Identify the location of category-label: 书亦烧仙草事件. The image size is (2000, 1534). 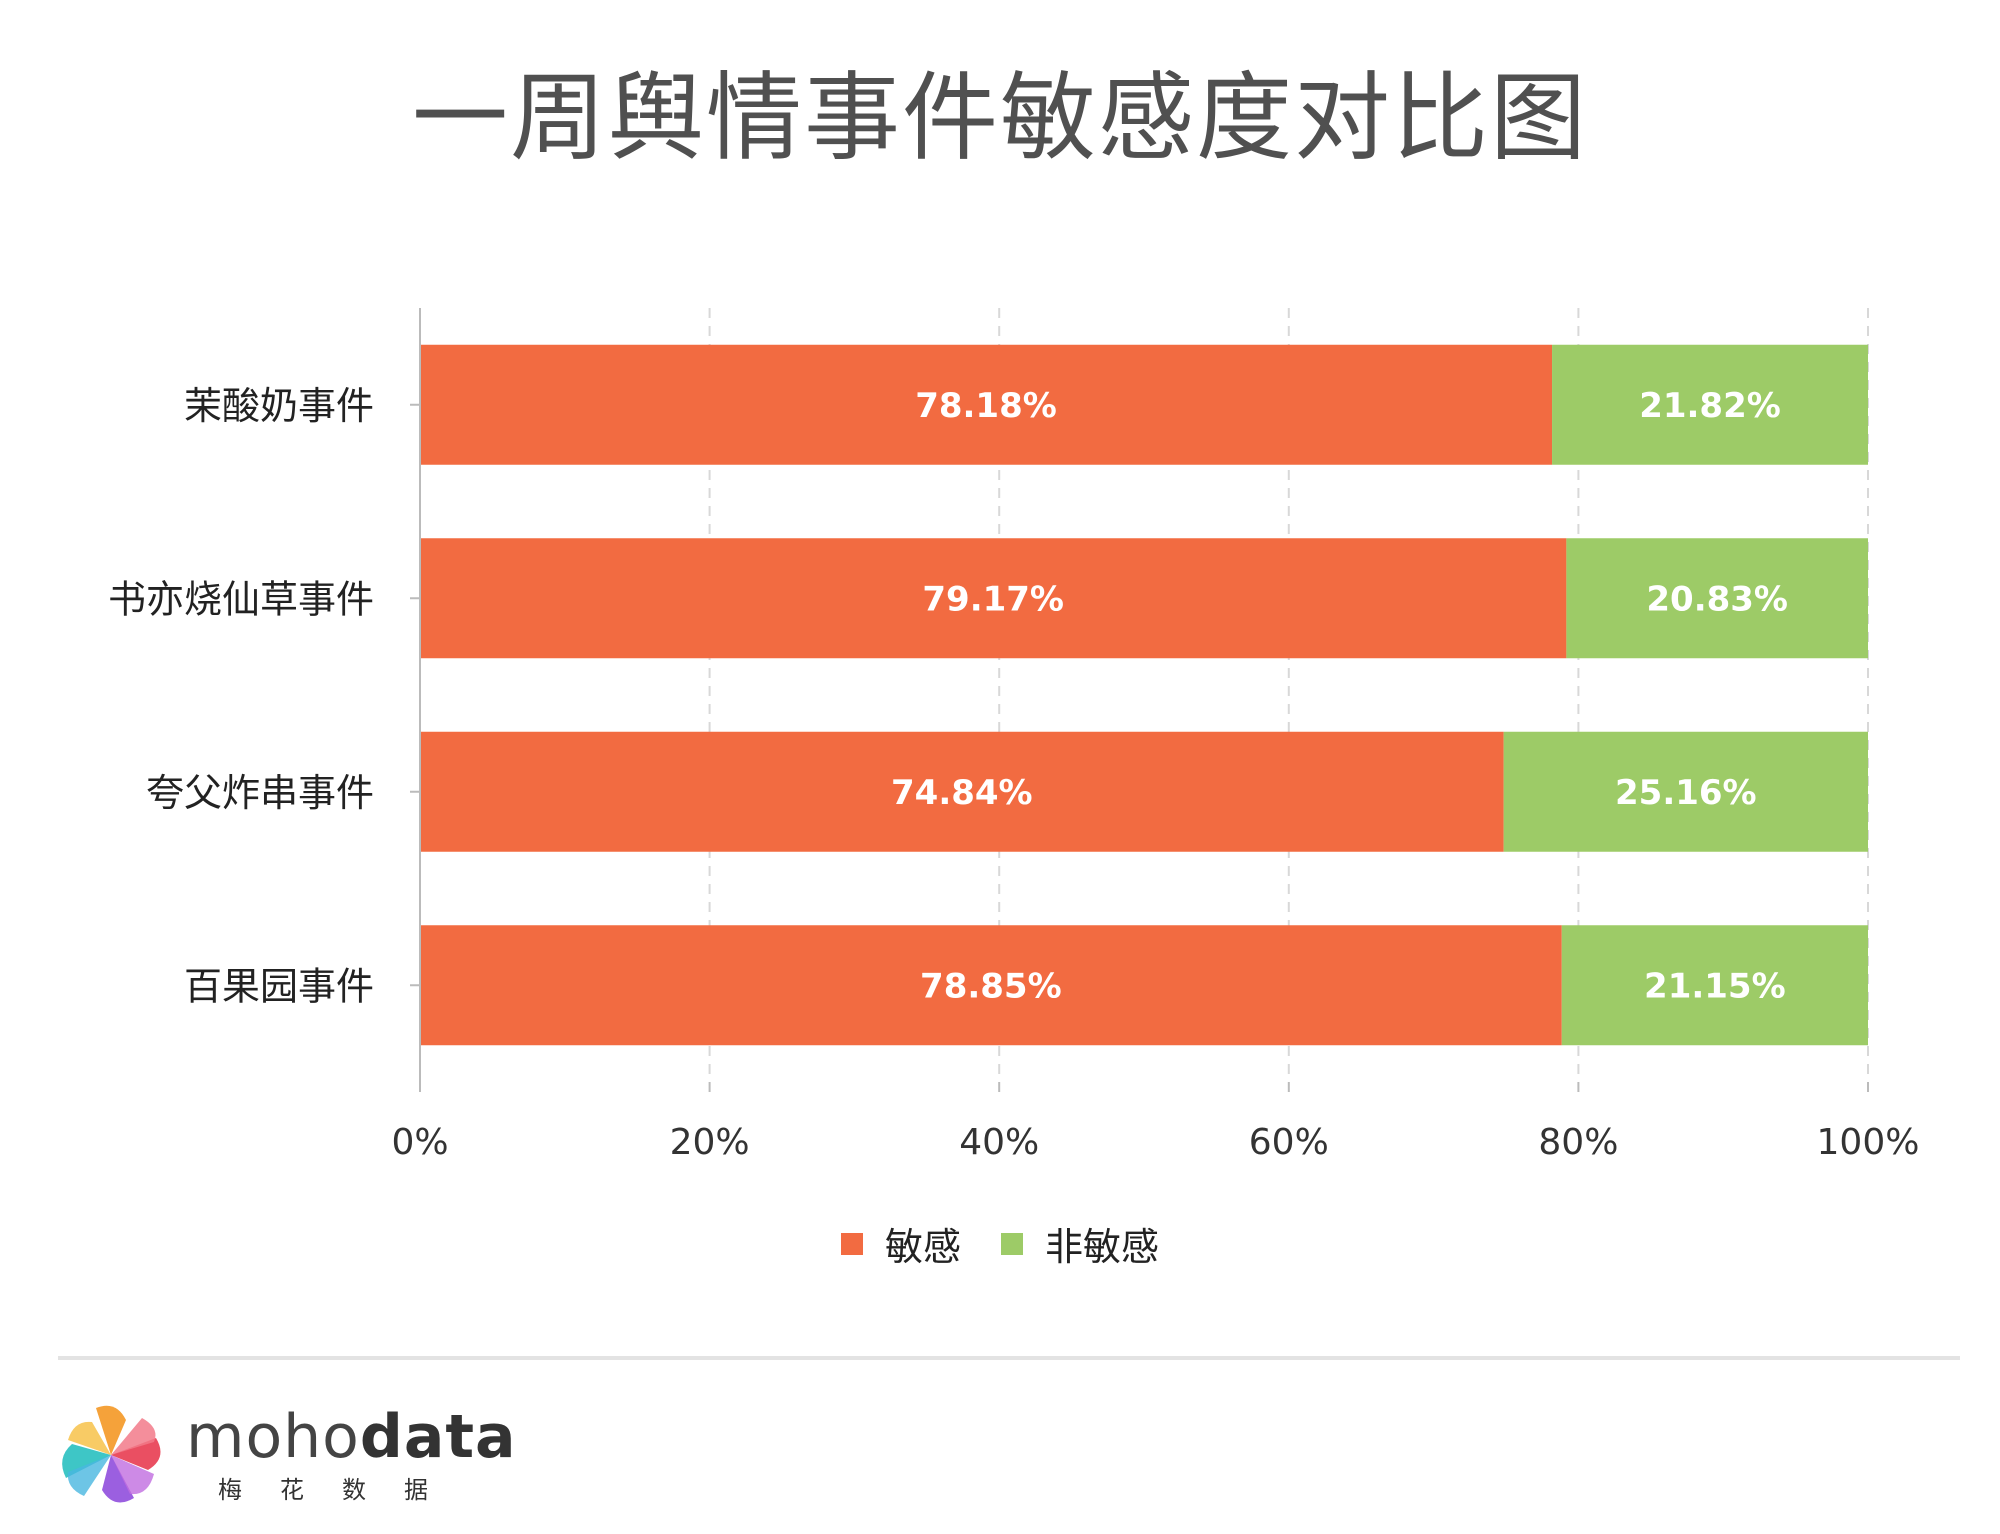
(241, 599).